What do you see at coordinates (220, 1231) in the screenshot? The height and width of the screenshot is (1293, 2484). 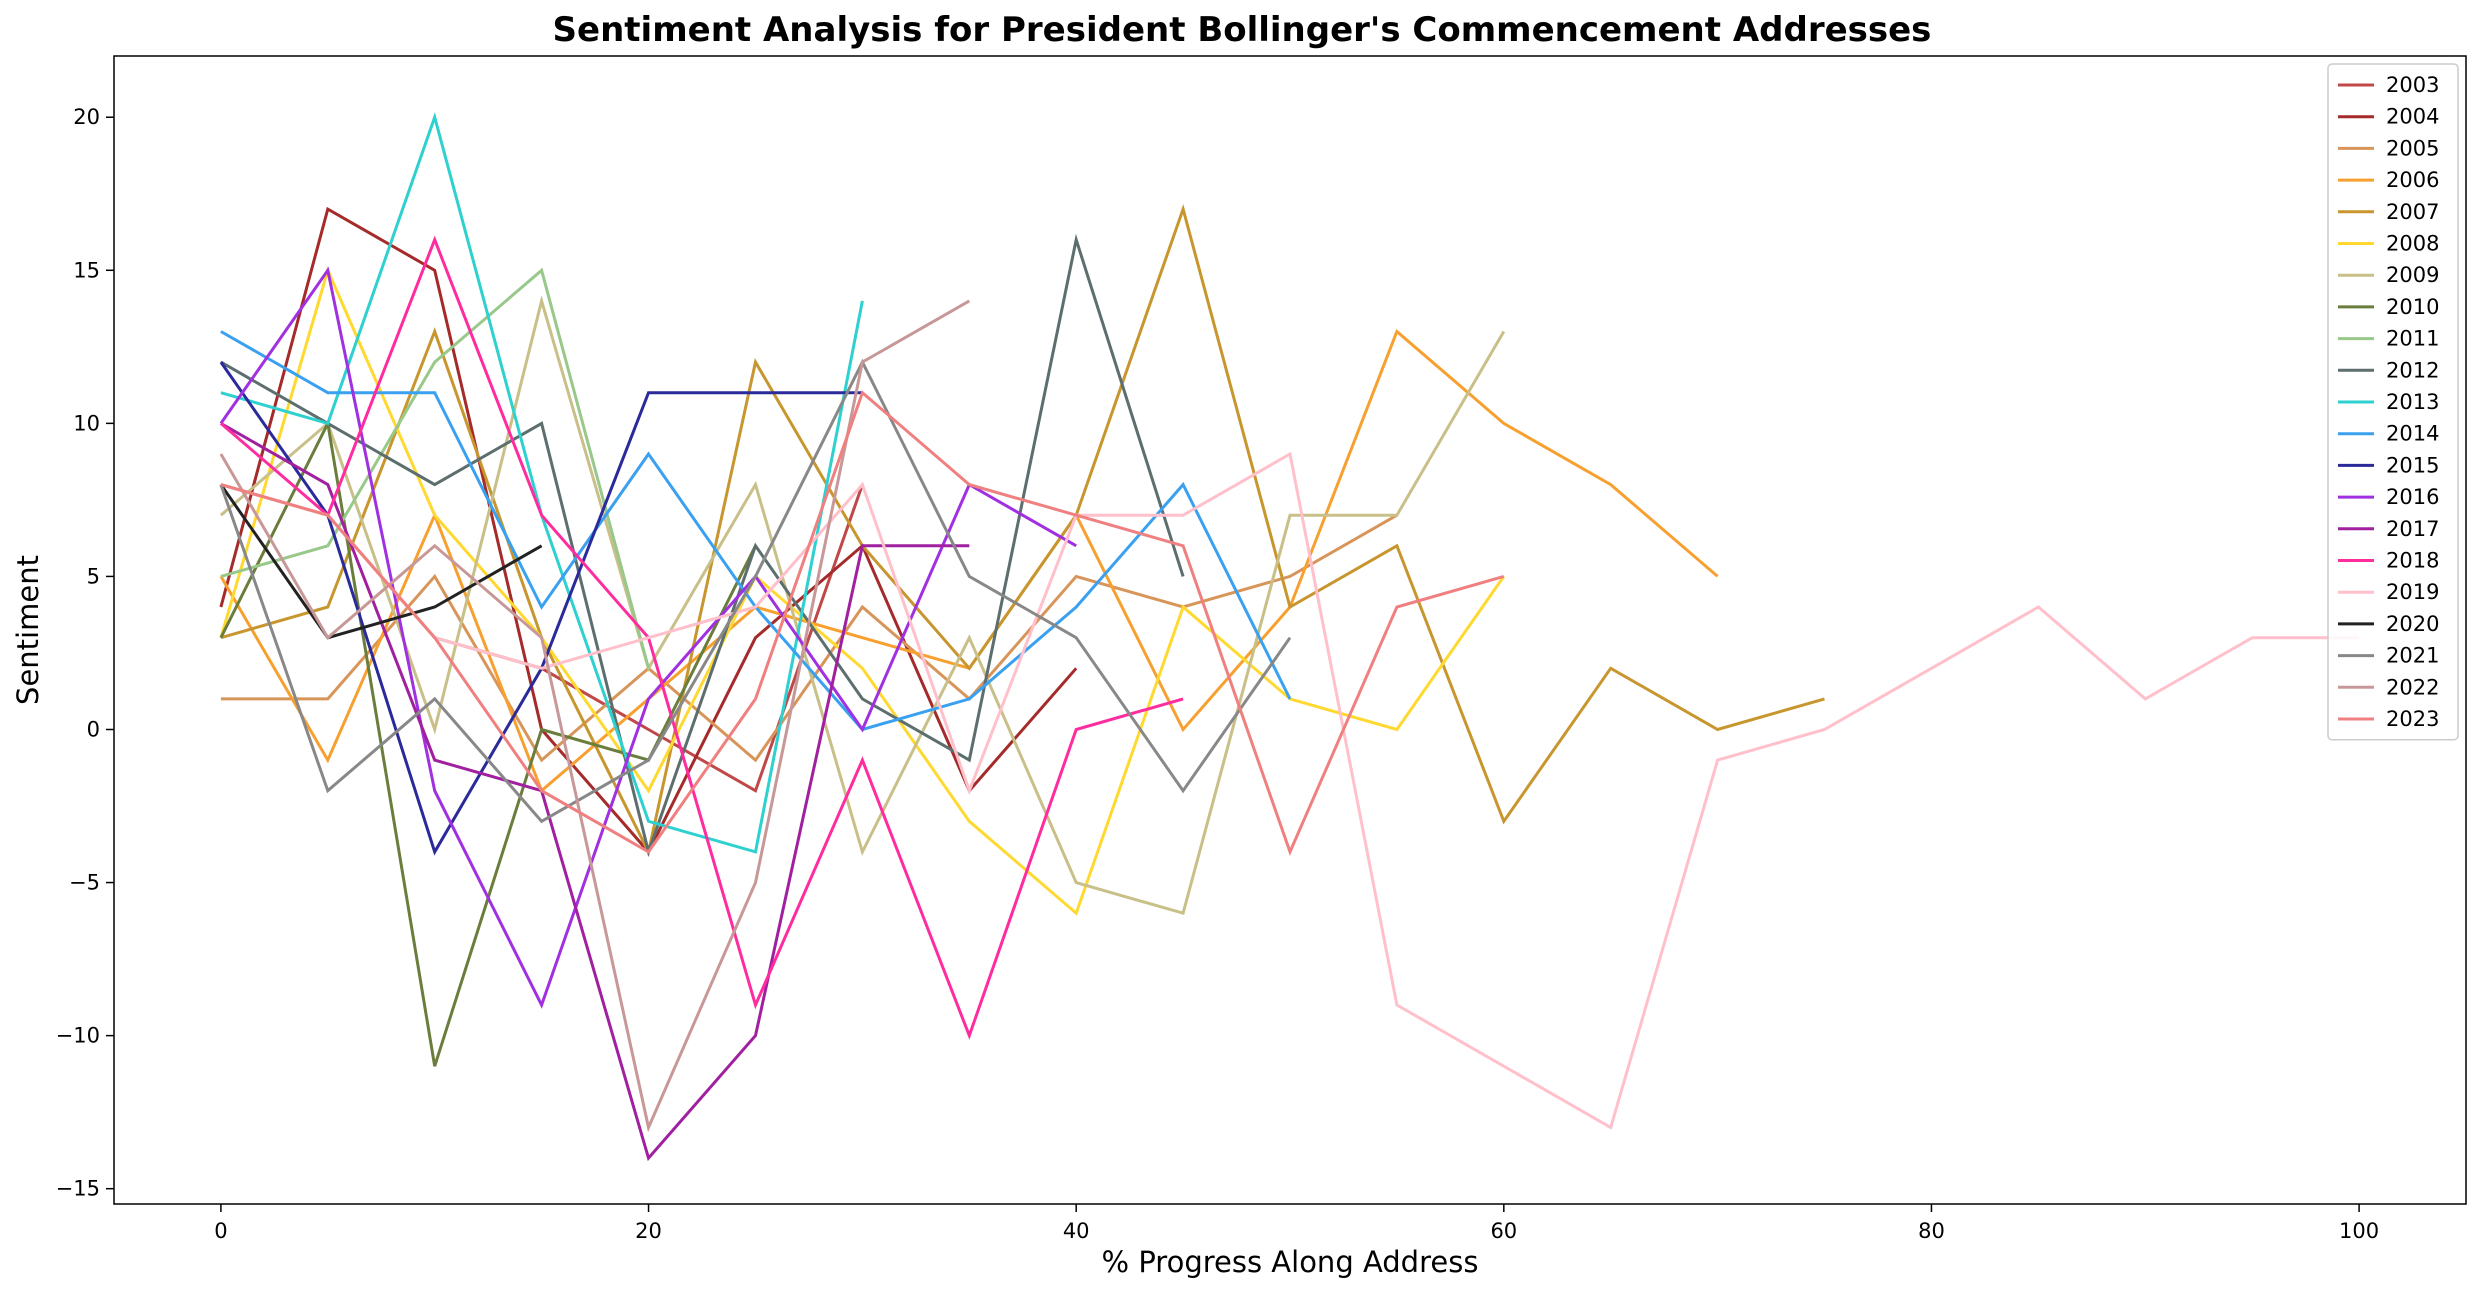 I see `x-tick-label: 0` at bounding box center [220, 1231].